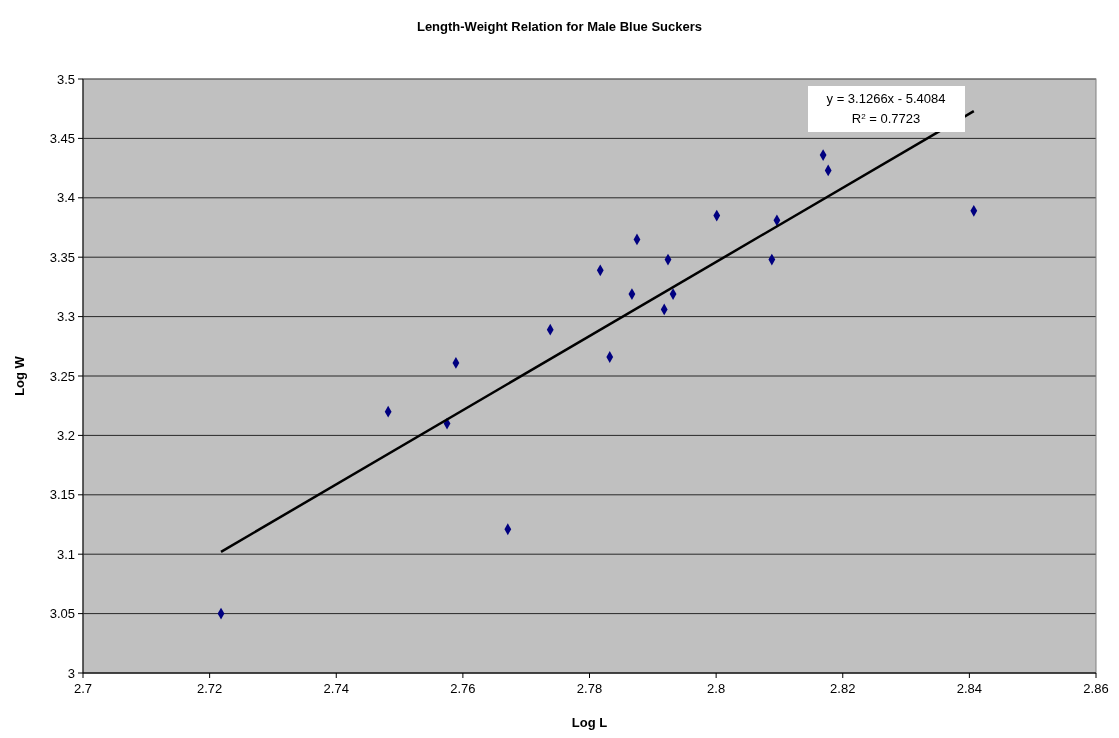  What do you see at coordinates (65, 554) in the screenshot?
I see `y-tick-label: 3.1` at bounding box center [65, 554].